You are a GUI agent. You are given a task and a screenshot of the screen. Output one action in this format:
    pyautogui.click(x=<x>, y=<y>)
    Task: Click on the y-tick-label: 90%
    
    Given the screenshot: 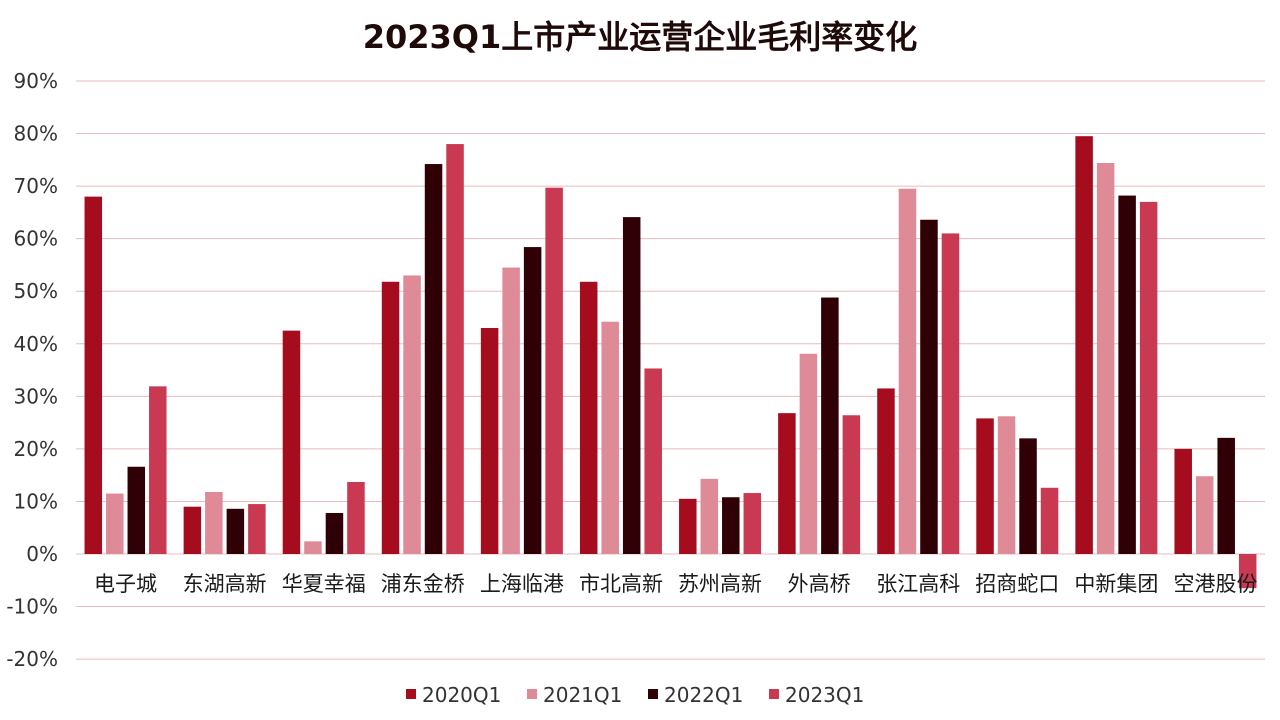 What is the action you would take?
    pyautogui.click(x=36, y=81)
    